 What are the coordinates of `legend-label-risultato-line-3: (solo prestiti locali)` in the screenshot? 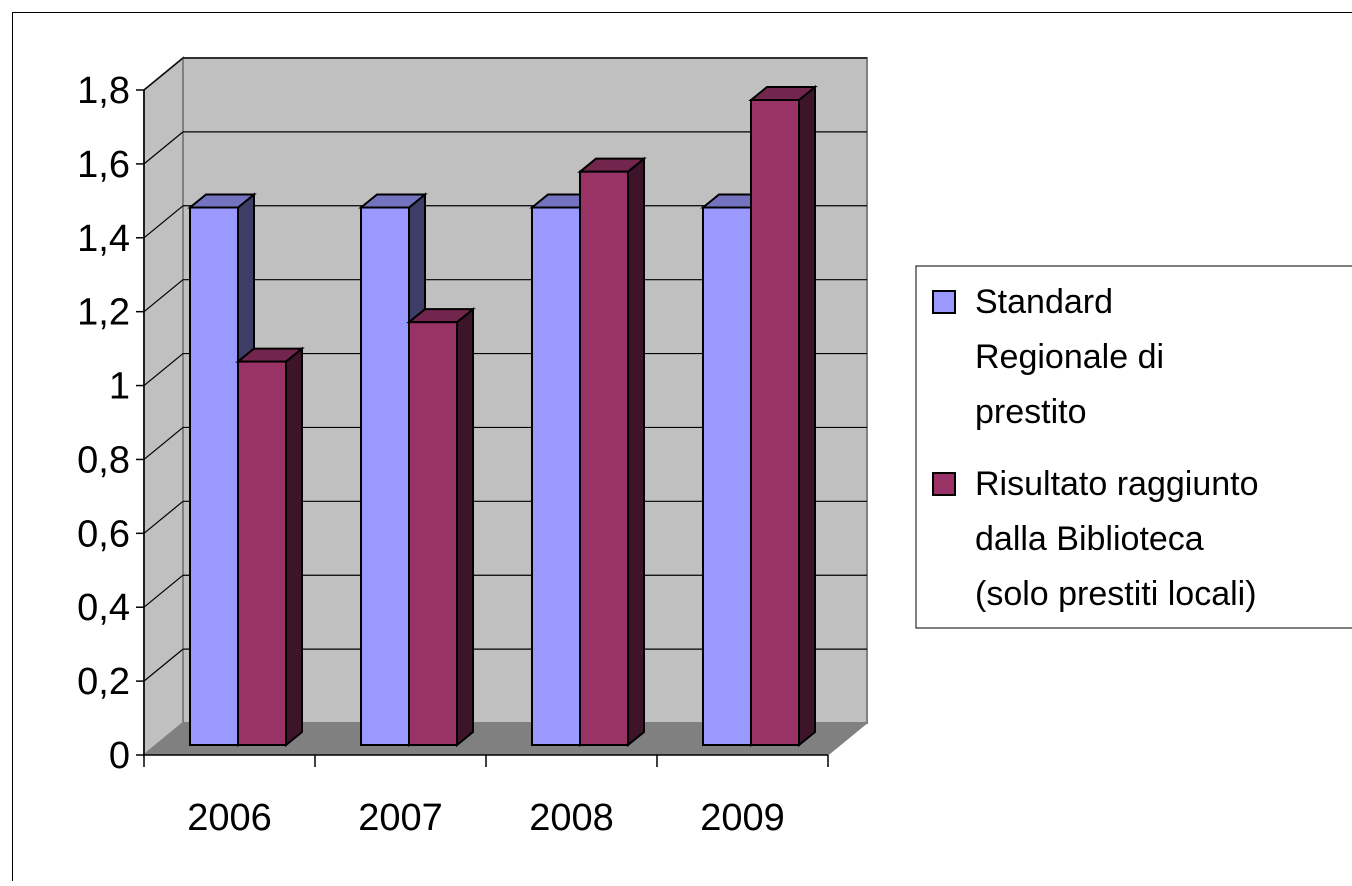 It's located at (1116, 594).